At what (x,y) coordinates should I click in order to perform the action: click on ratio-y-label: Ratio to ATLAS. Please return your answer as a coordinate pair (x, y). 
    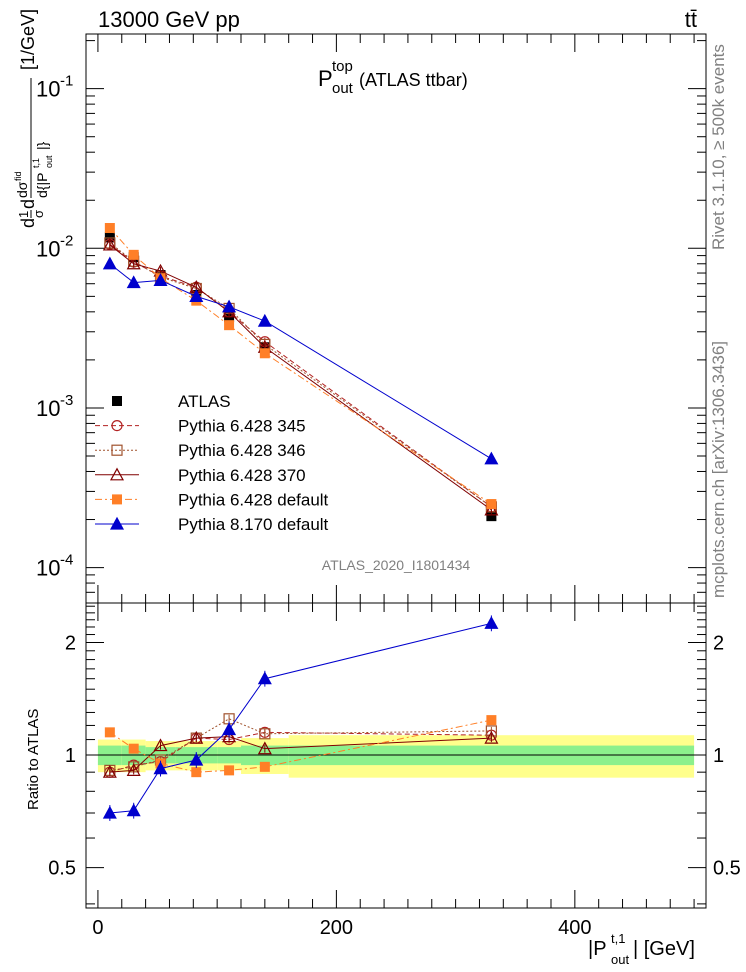
    Looking at the image, I should click on (33, 759).